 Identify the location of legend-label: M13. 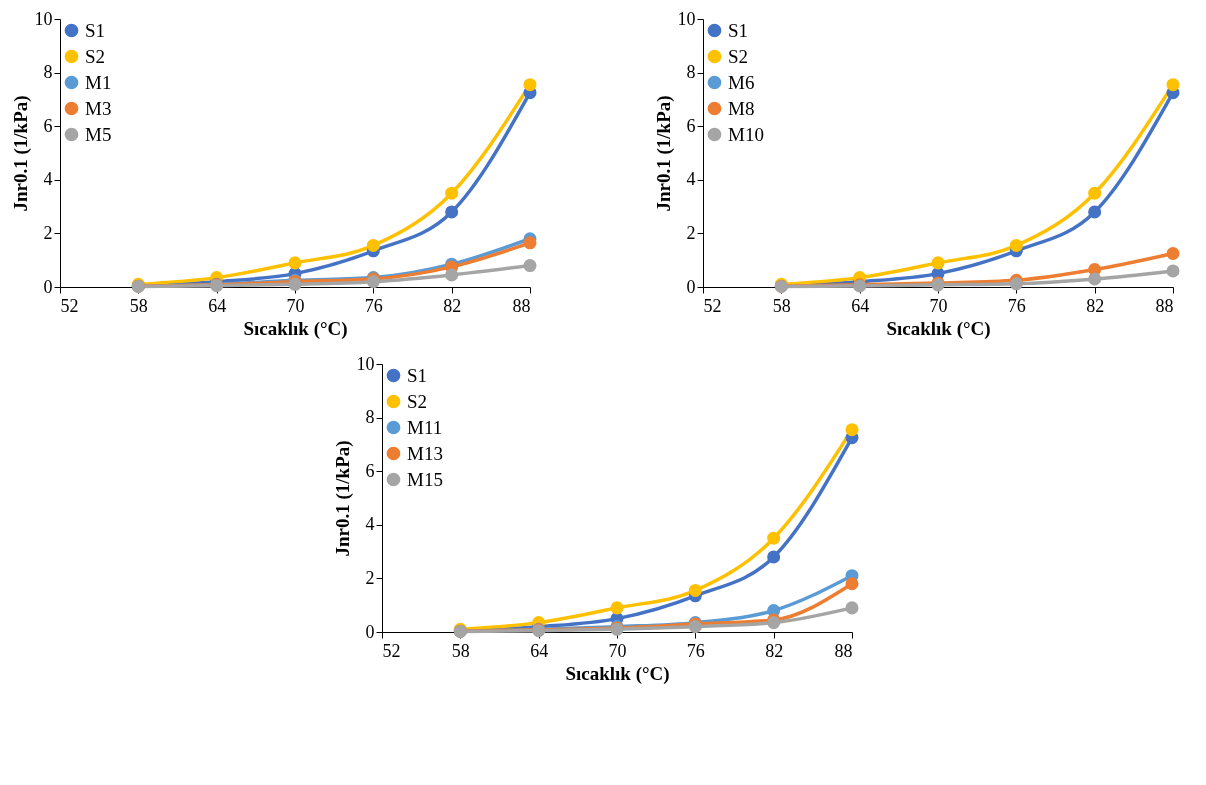
(424, 453).